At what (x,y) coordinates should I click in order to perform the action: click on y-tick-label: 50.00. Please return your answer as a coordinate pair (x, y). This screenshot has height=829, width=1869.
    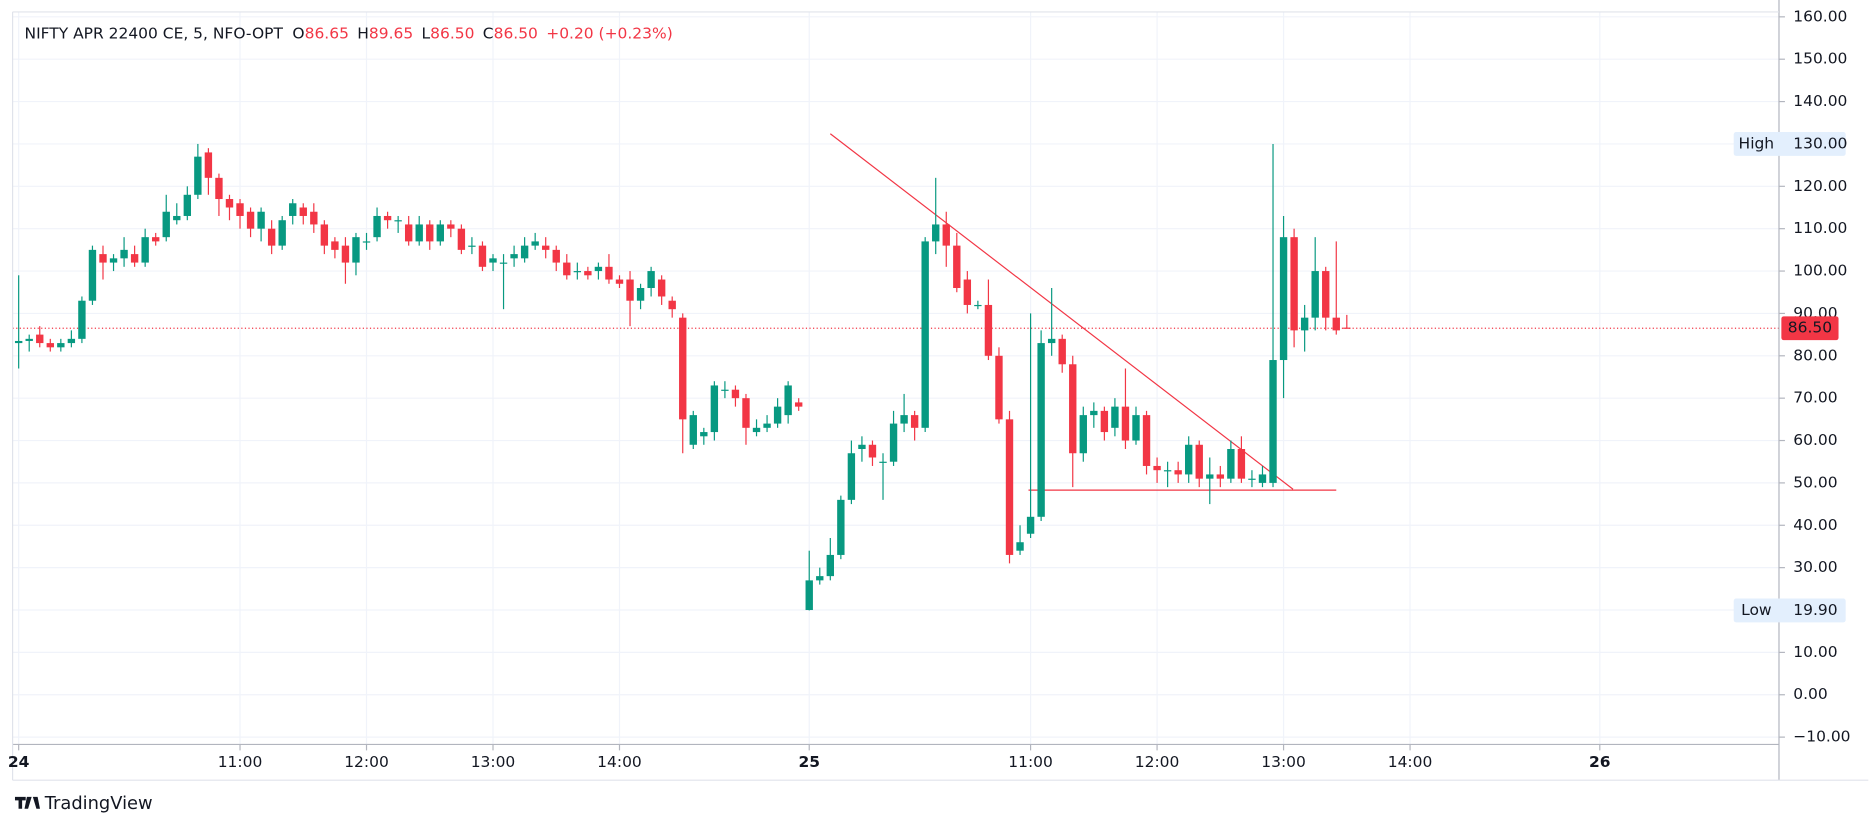
    Looking at the image, I should click on (1815, 482).